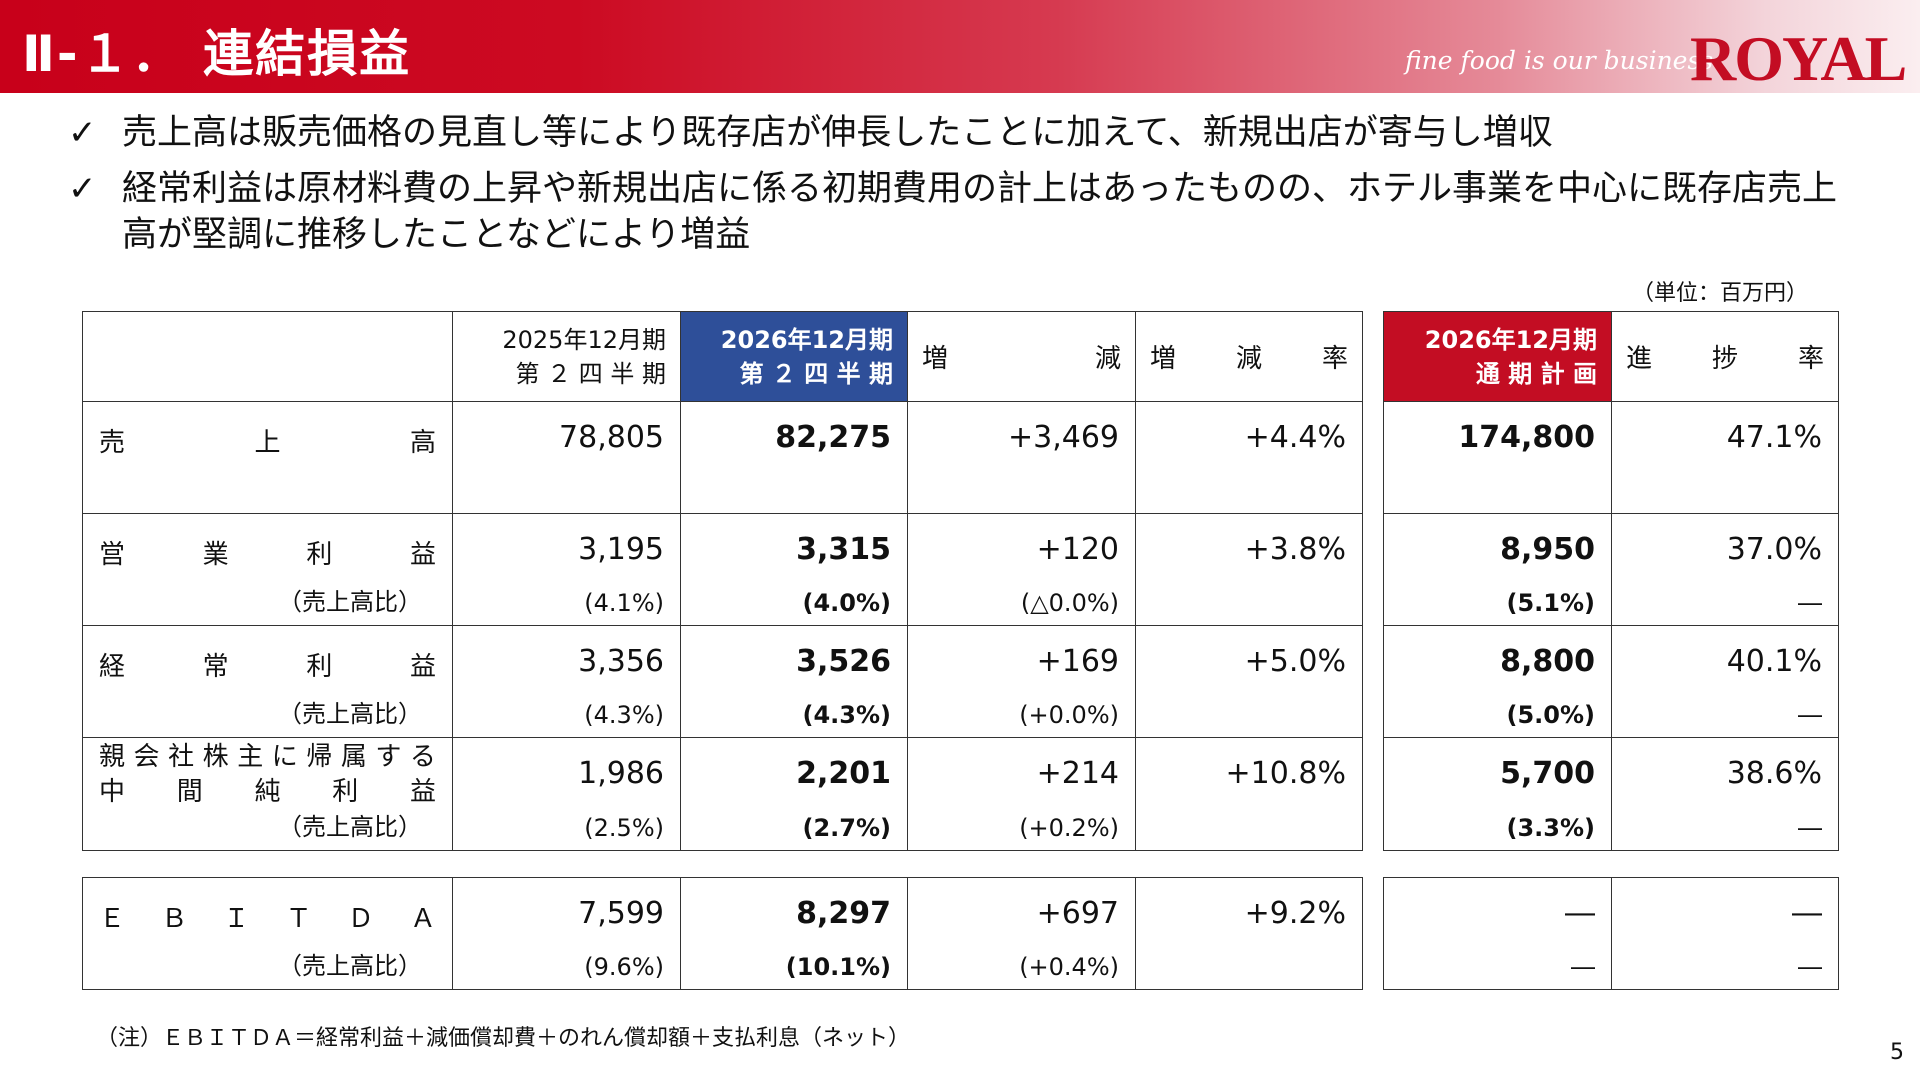 Image resolution: width=1920 pixels, height=1080 pixels. Describe the element at coordinates (267, 681) in the screenshot. I see `row-label-ordinary-income: 経常利益（売上高比）` at that location.